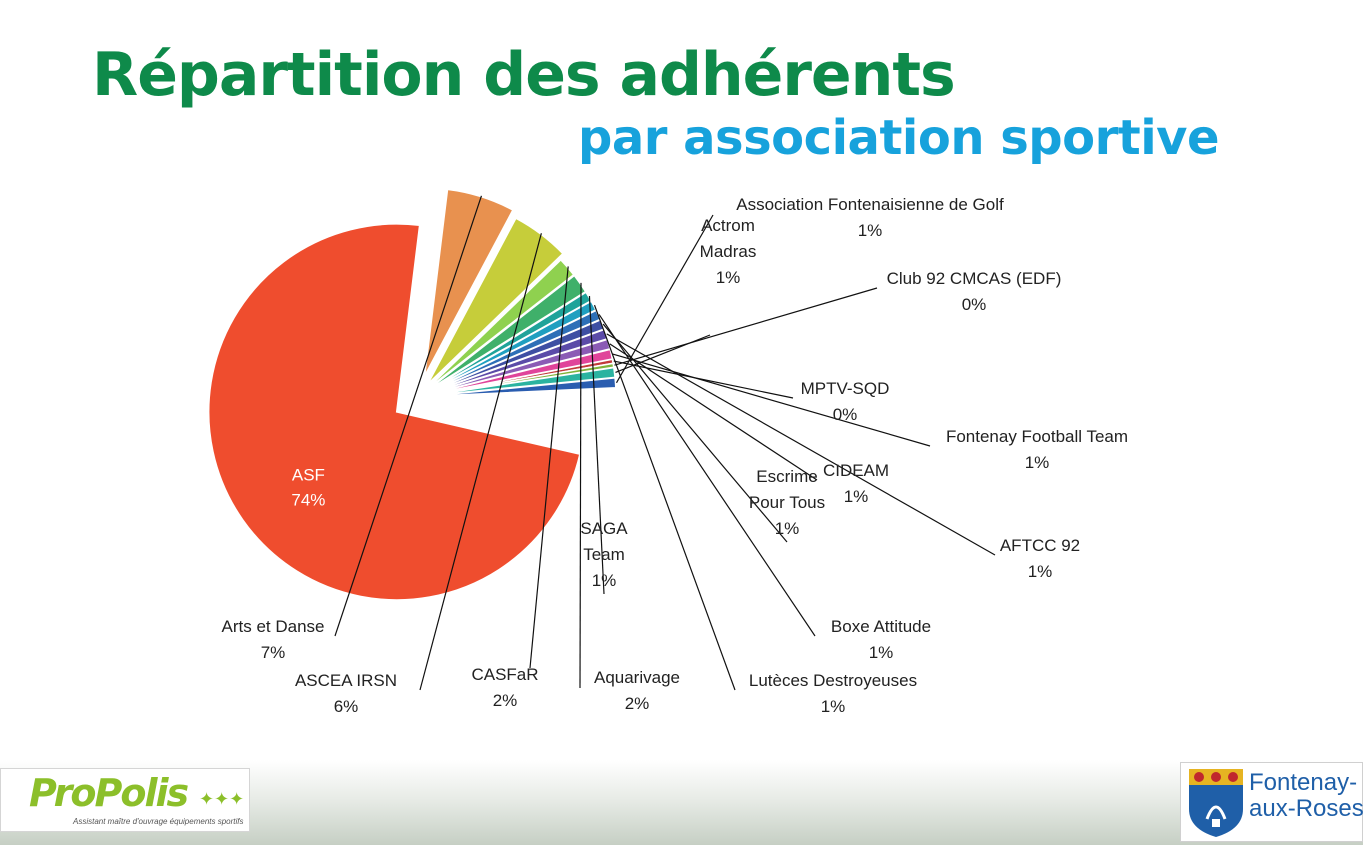 This screenshot has height=845, width=1363. Describe the element at coordinates (1303, 782) in the screenshot. I see `fontenay-name-line1: Fontenay-` at that location.